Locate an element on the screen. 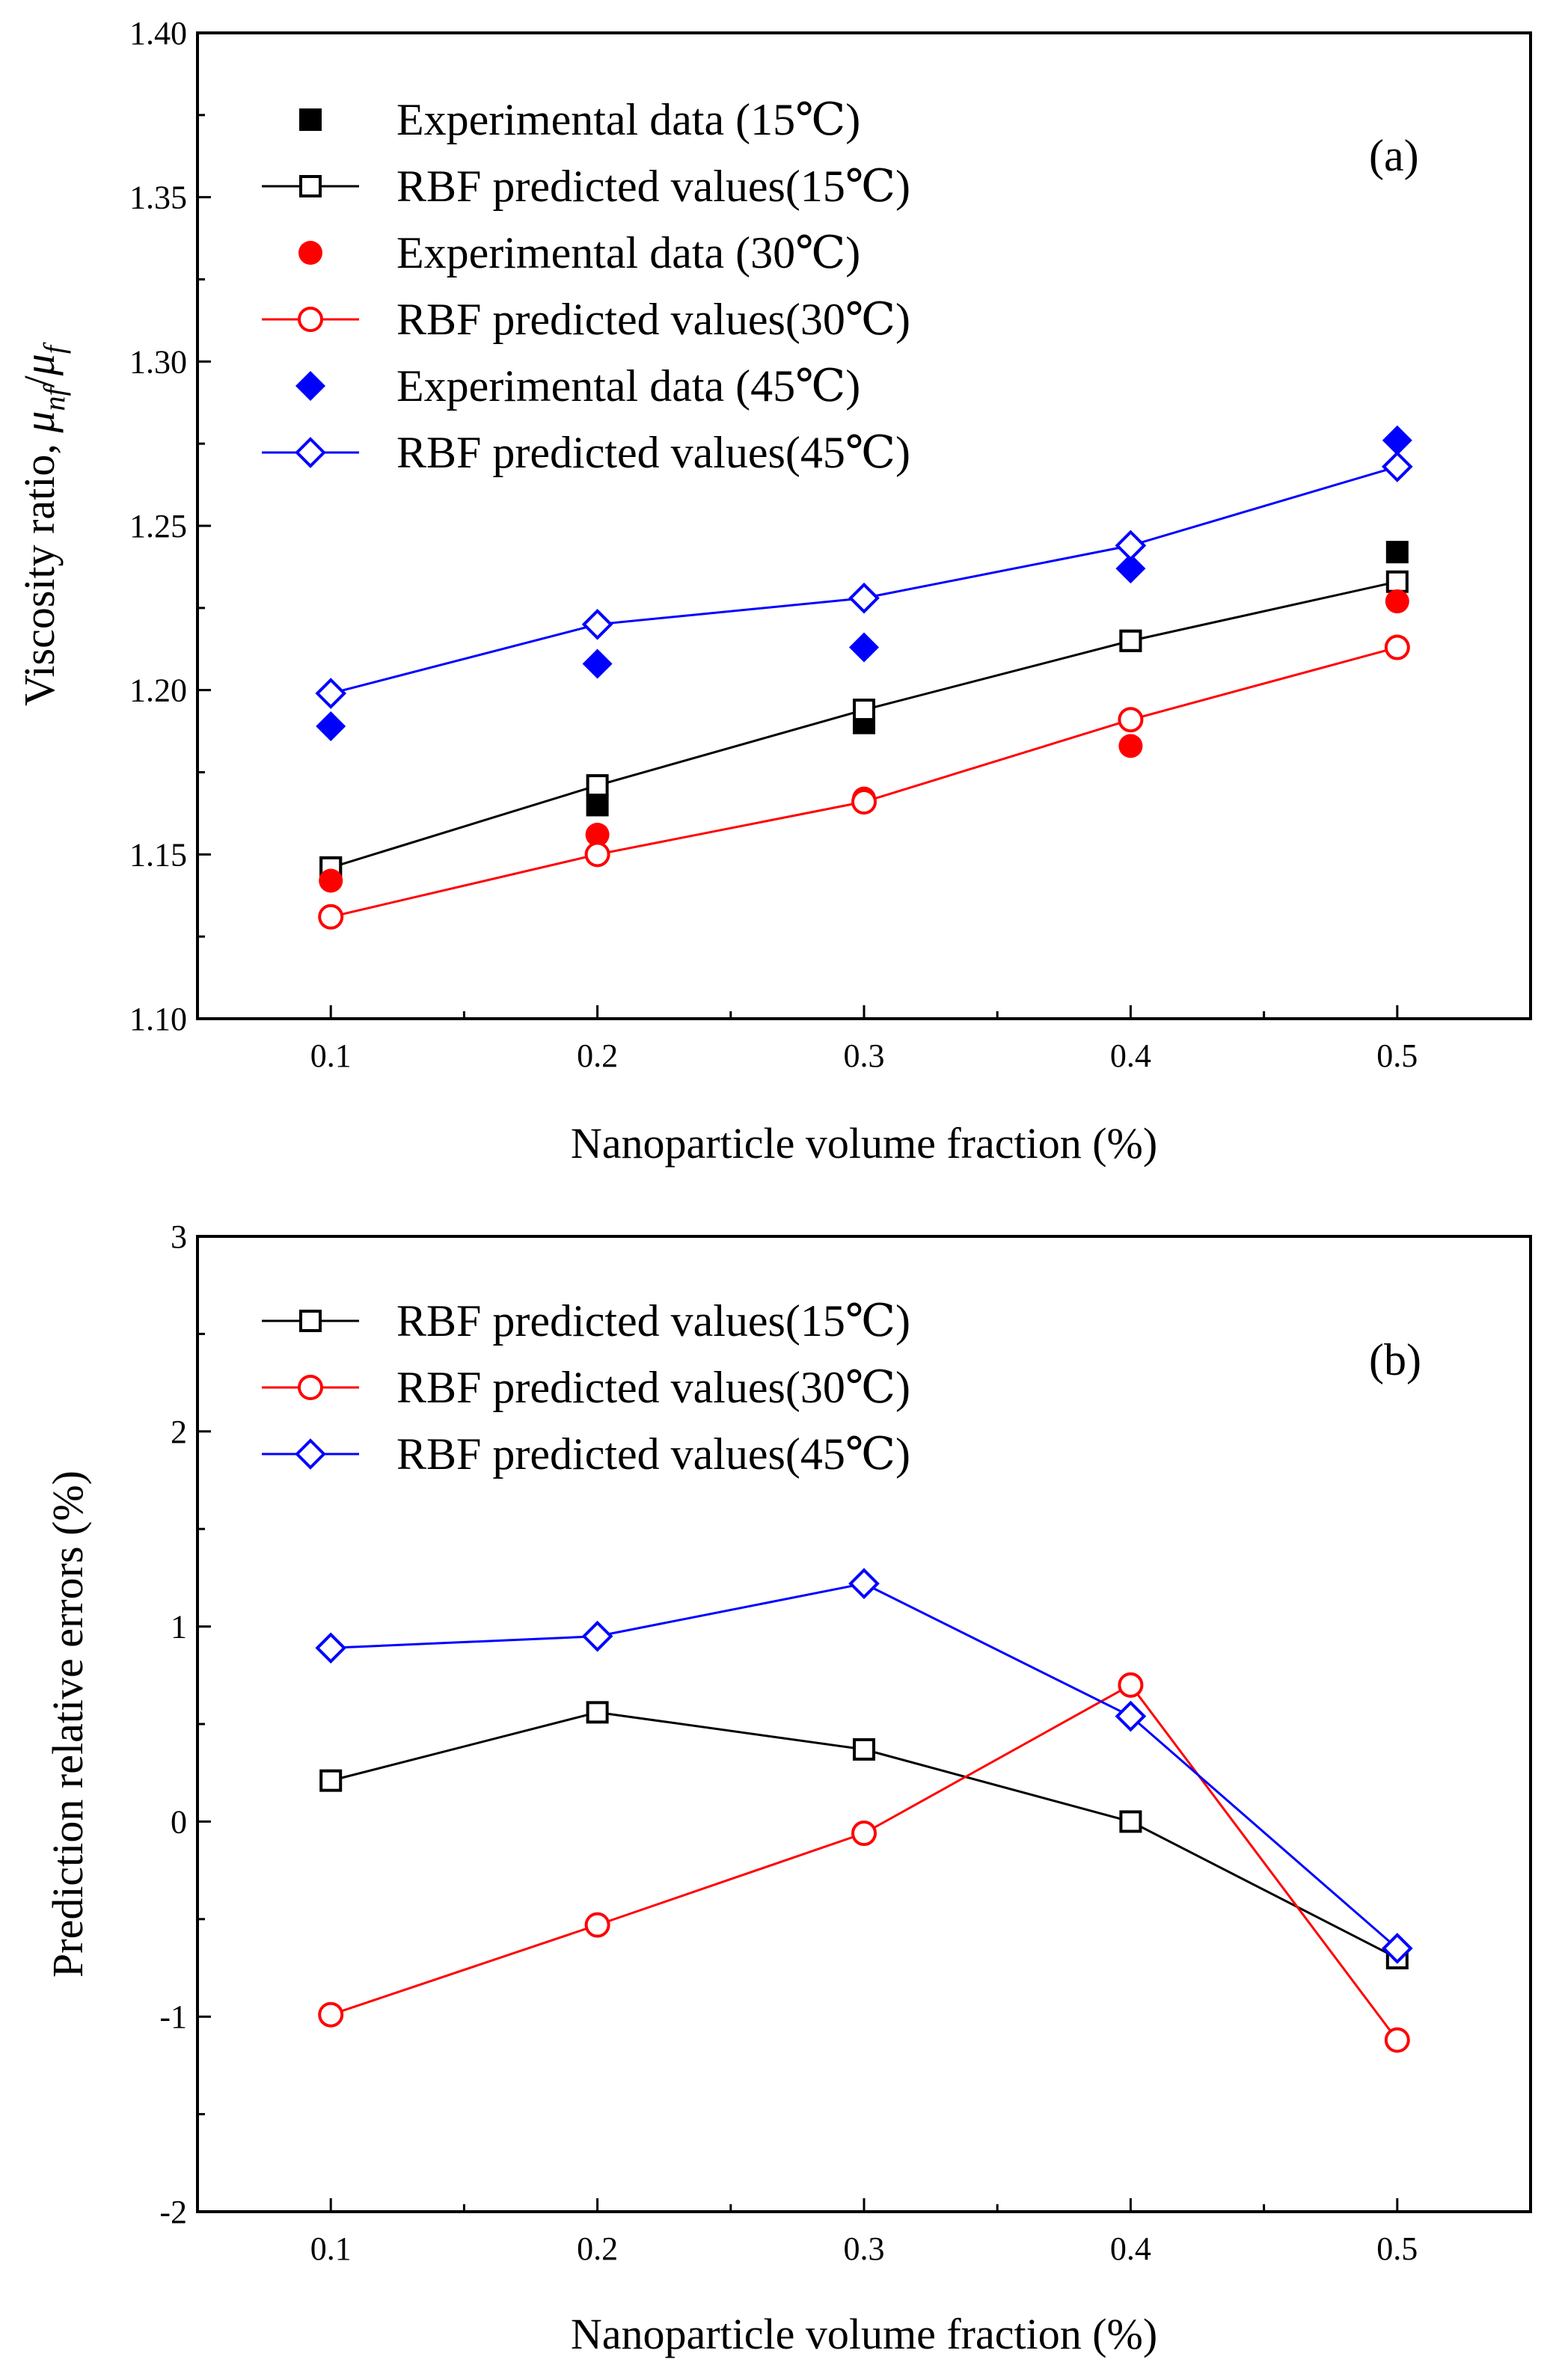  y-tick-label: 1.30 is located at coordinates (158, 361).